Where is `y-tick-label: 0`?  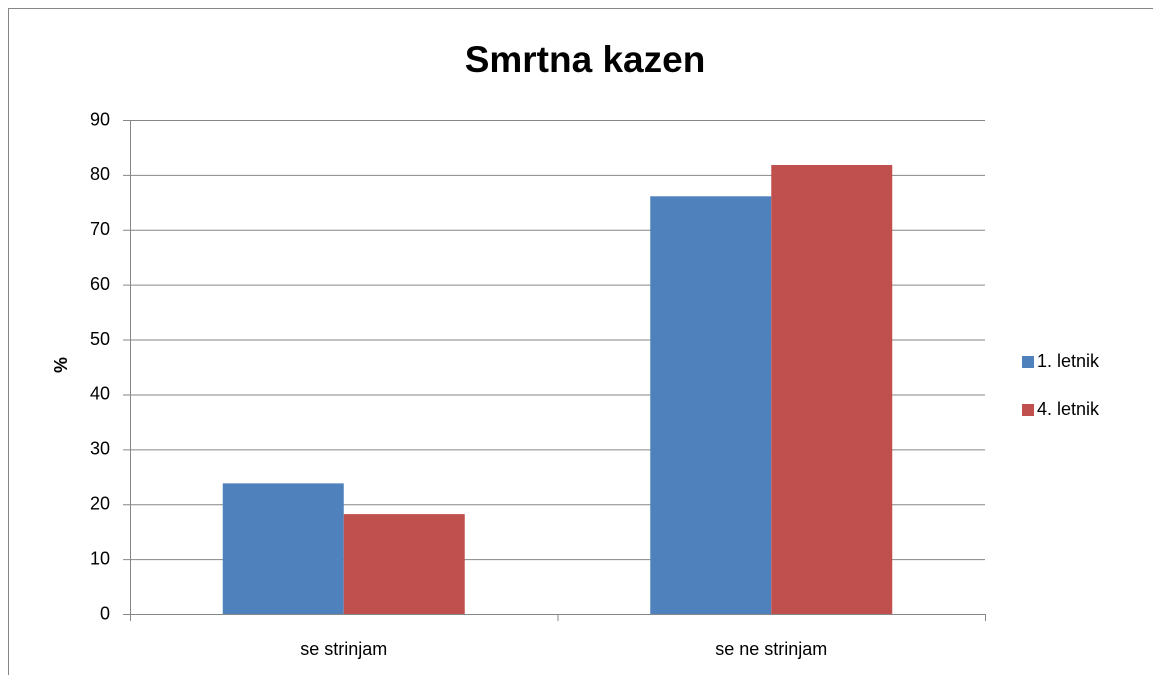
y-tick-label: 0 is located at coordinates (105, 613).